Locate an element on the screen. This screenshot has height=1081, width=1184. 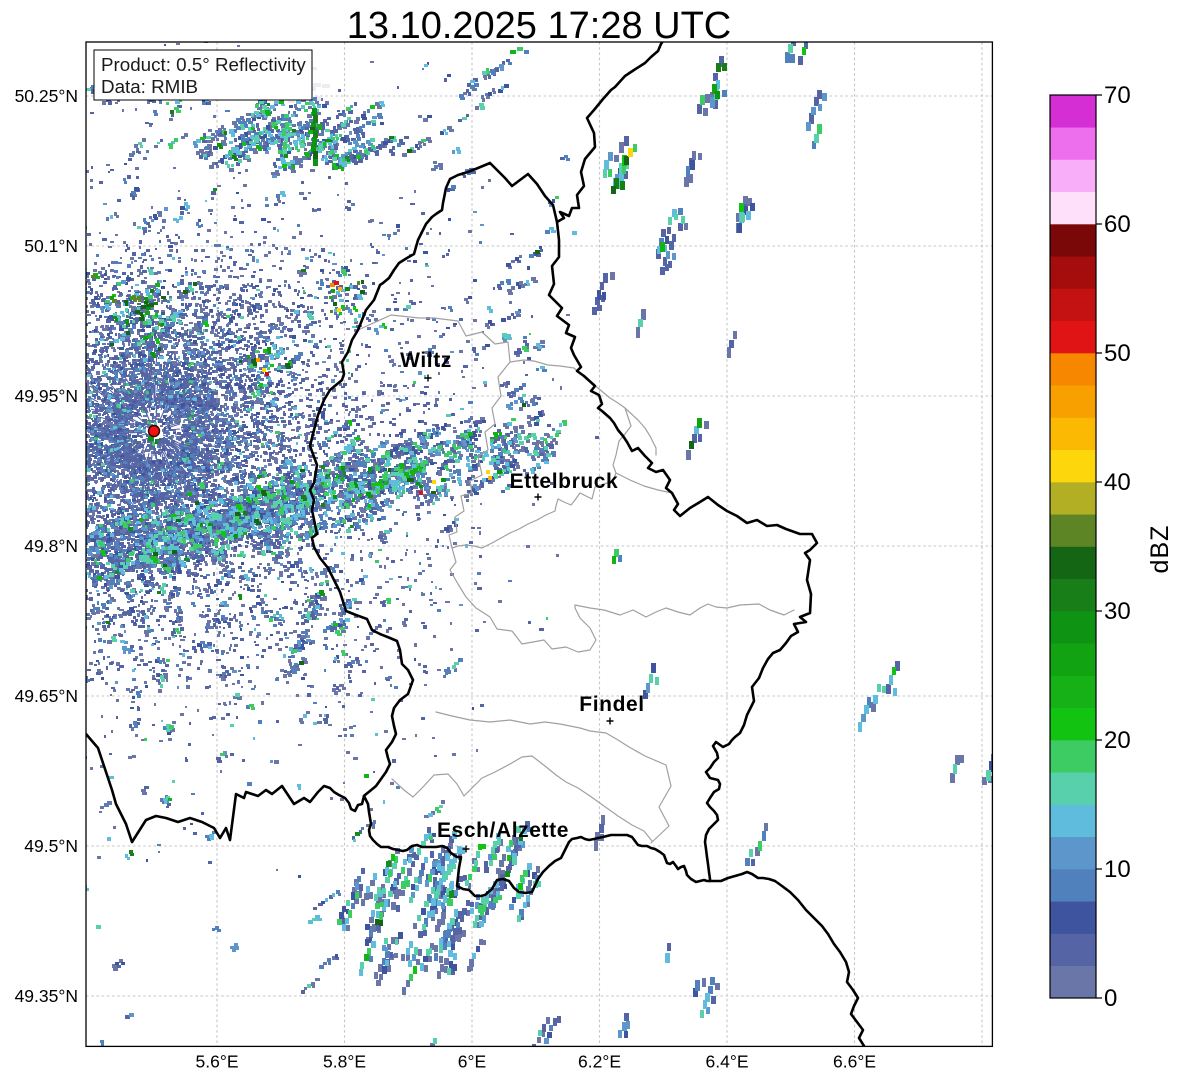
svg-text: Wiltz is located at coordinates (426, 360).